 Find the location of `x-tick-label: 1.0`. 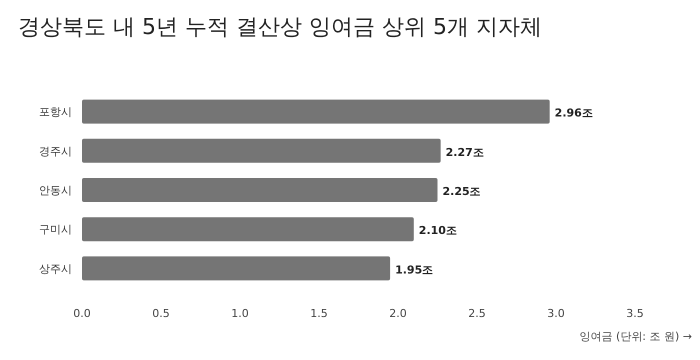

x-tick-label: 1.0 is located at coordinates (240, 313).